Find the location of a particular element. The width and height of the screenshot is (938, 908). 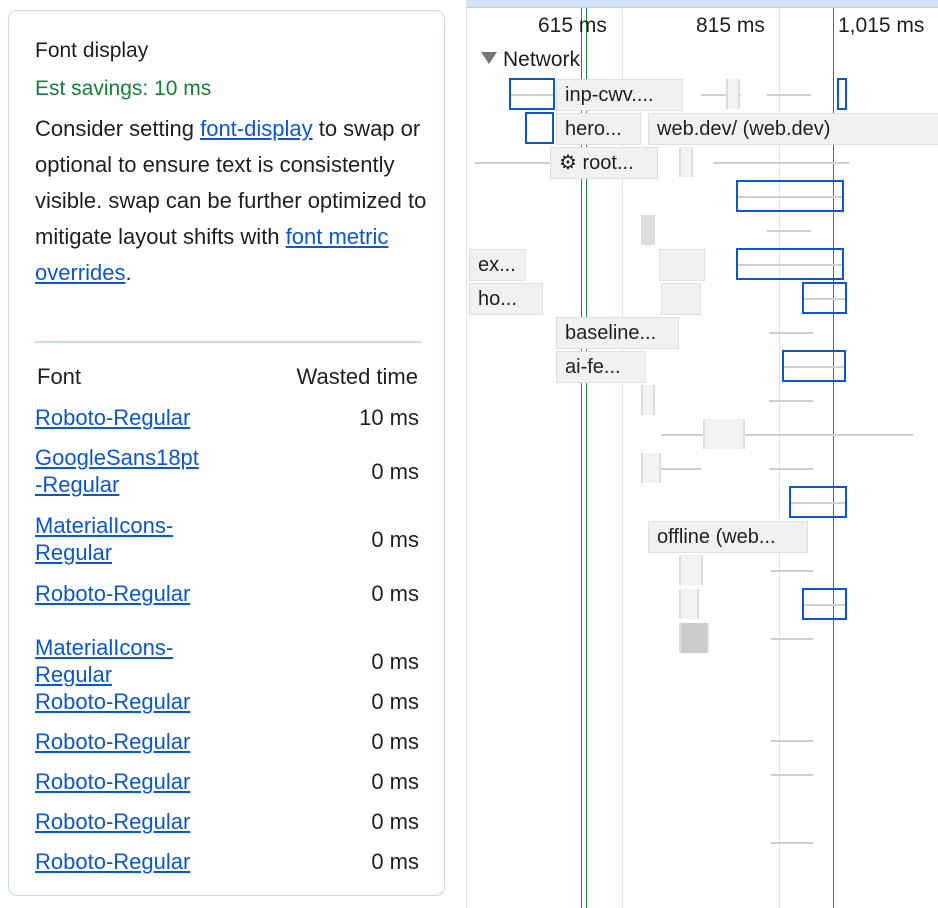

network-request: web.dev/ (web.dev) is located at coordinates (793, 129).